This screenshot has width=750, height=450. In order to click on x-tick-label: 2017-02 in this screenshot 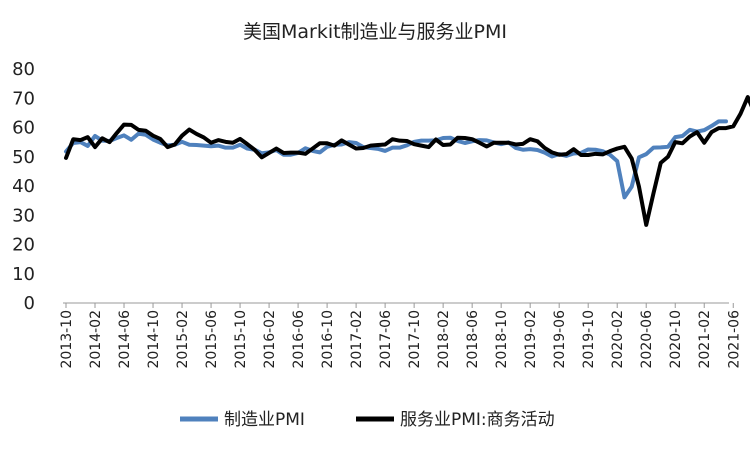, I will do `click(357, 339)`.